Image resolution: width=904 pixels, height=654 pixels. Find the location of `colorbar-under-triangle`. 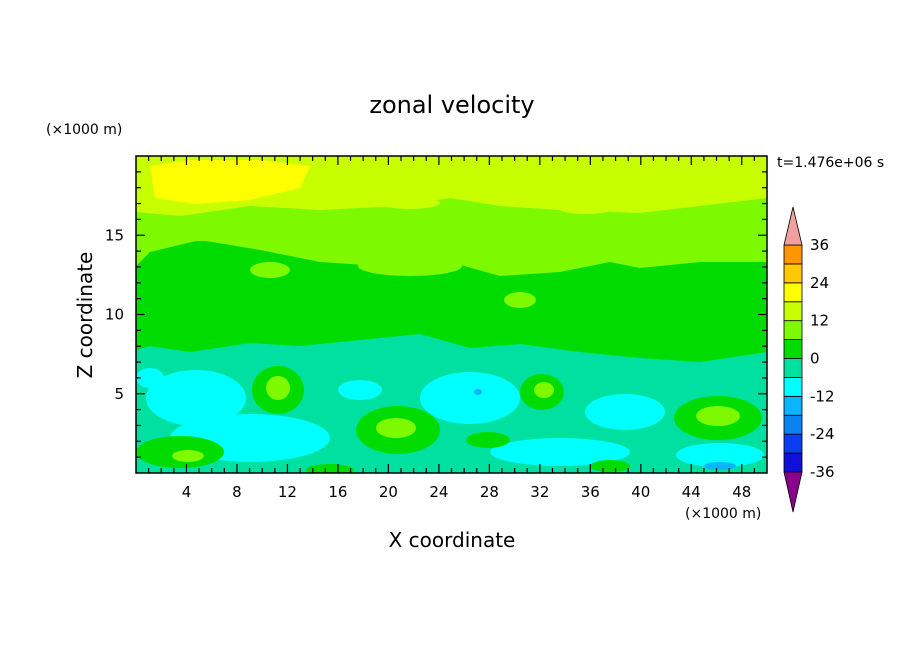

colorbar-under-triangle is located at coordinates (793, 492).